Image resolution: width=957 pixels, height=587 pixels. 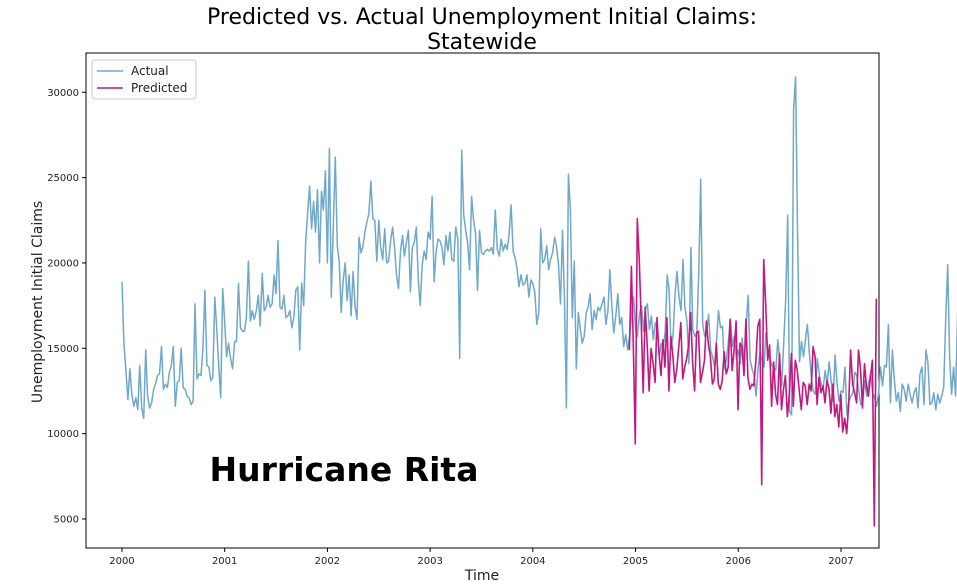 I want to click on x-tick-label: 2006, so click(x=738, y=561).